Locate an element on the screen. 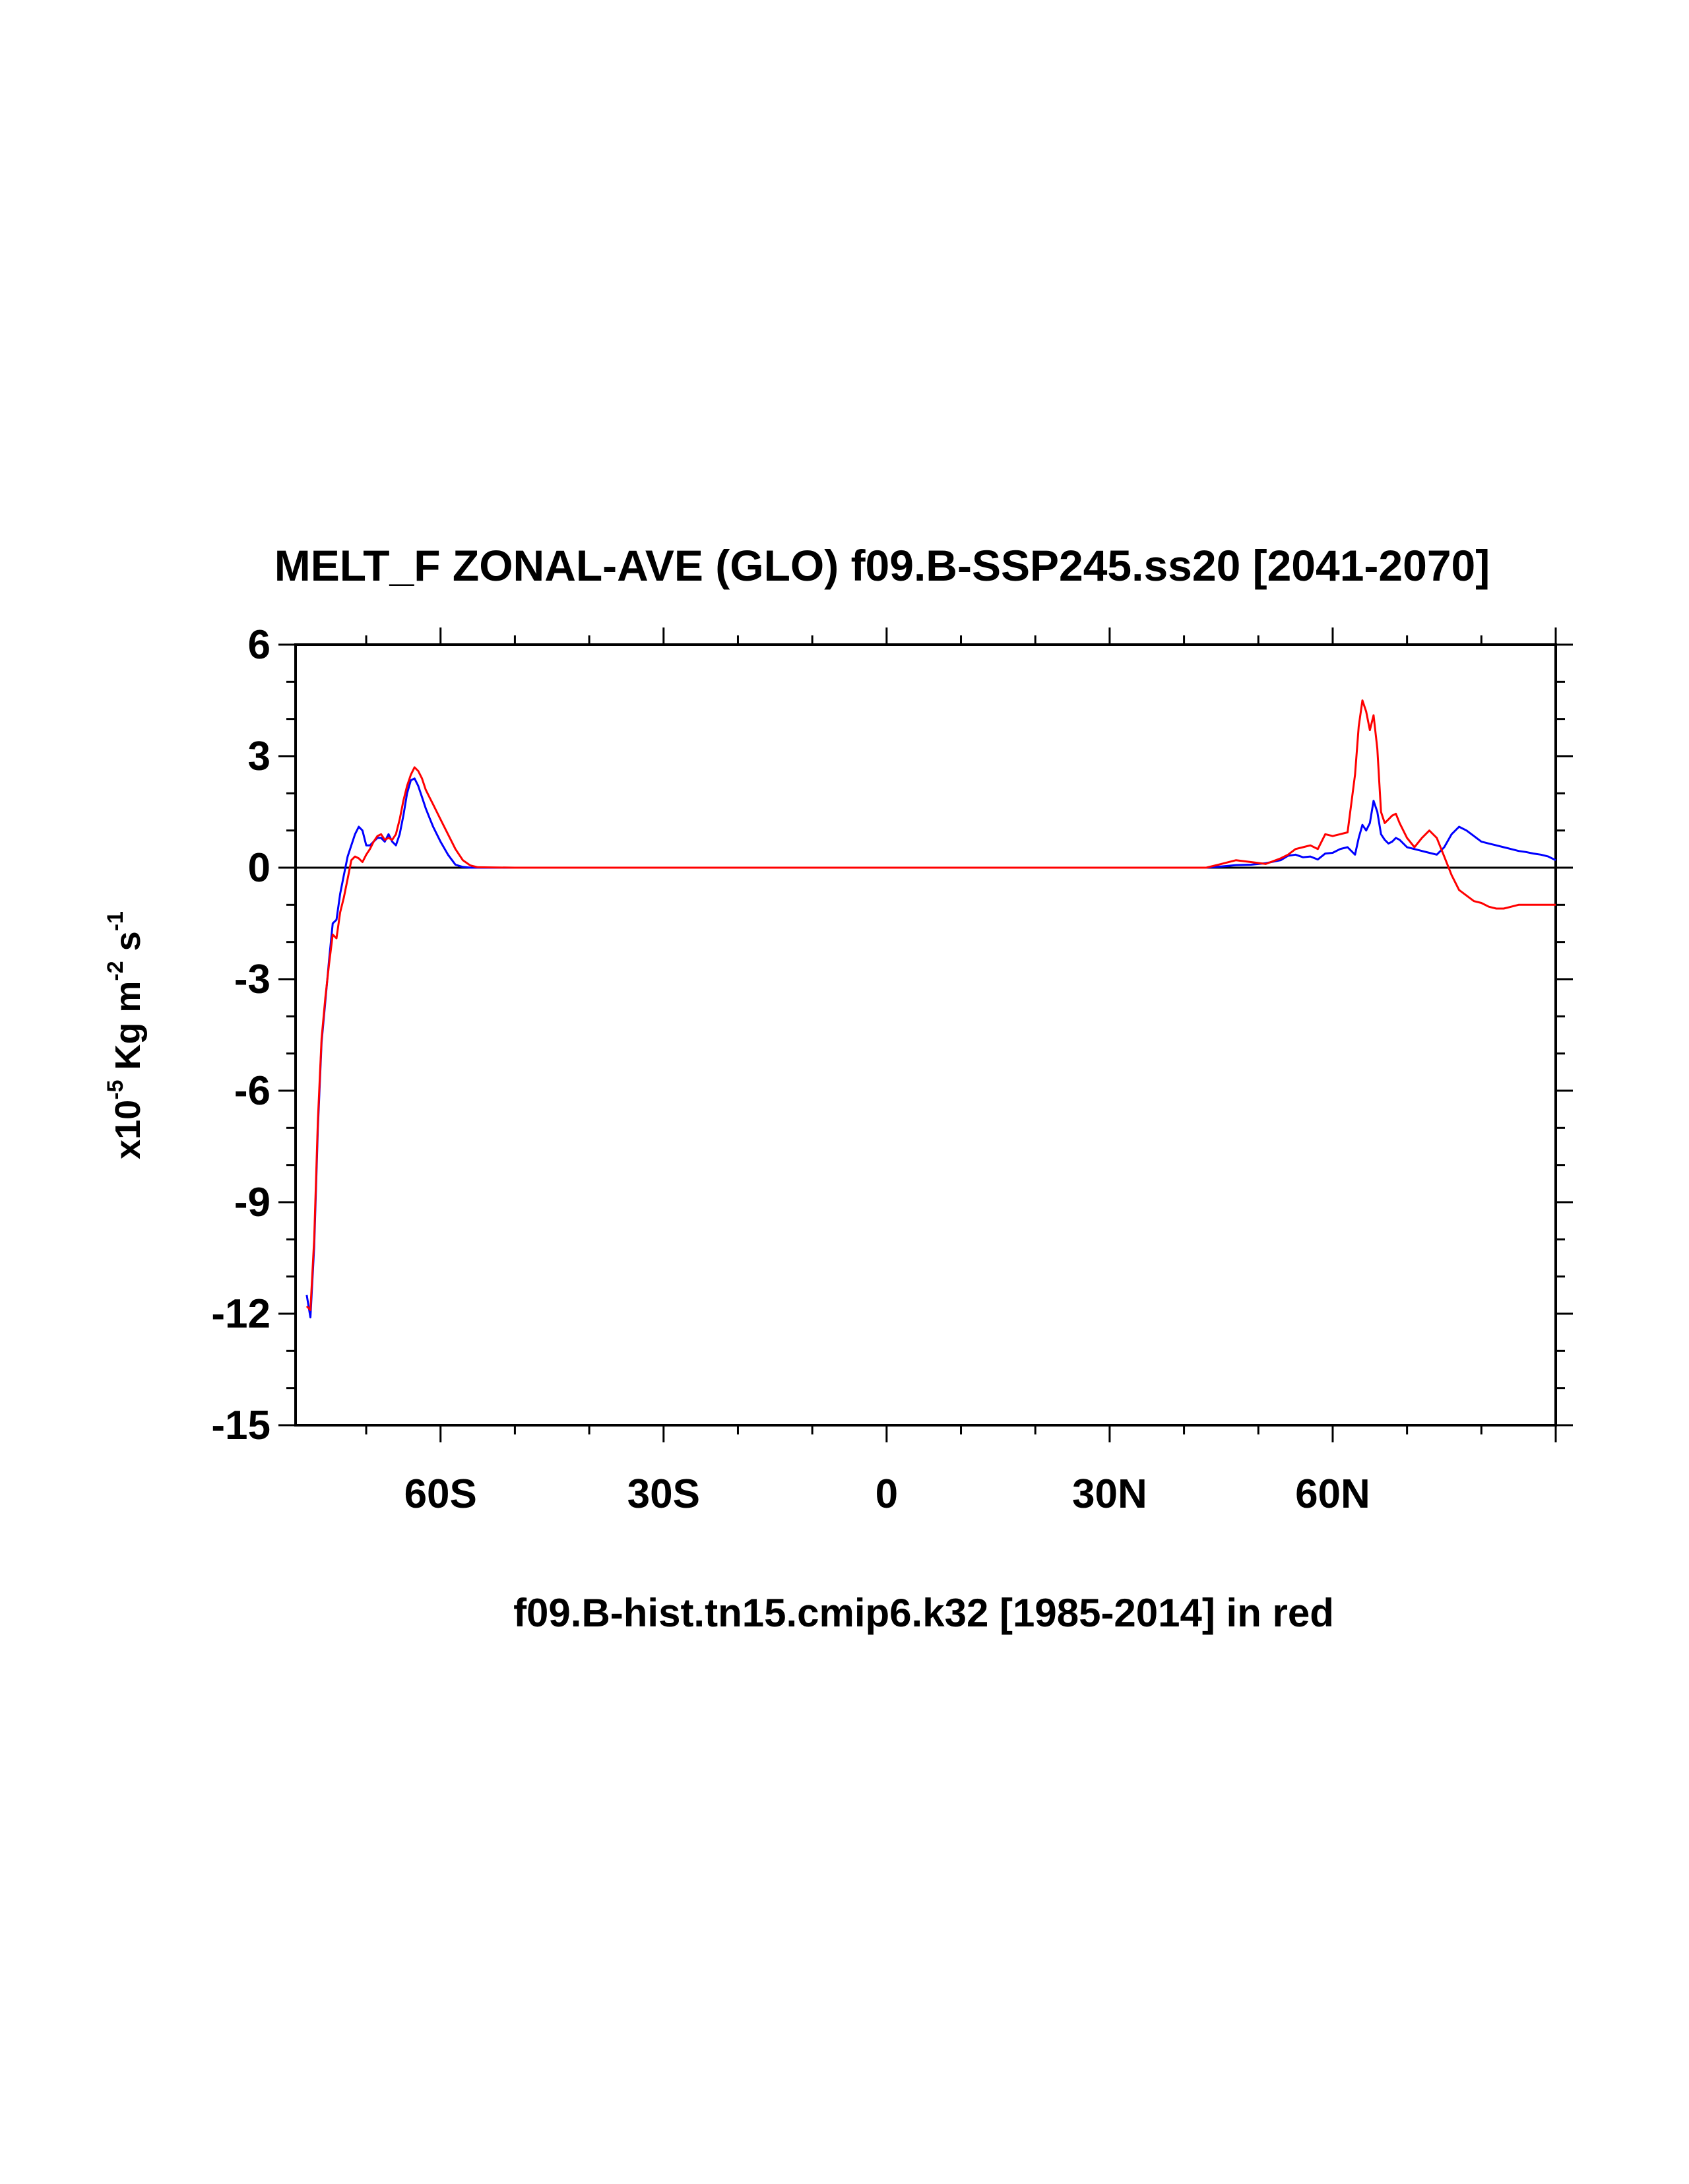 The width and height of the screenshot is (1689, 2184). y-tick-label: 6 is located at coordinates (259, 645).